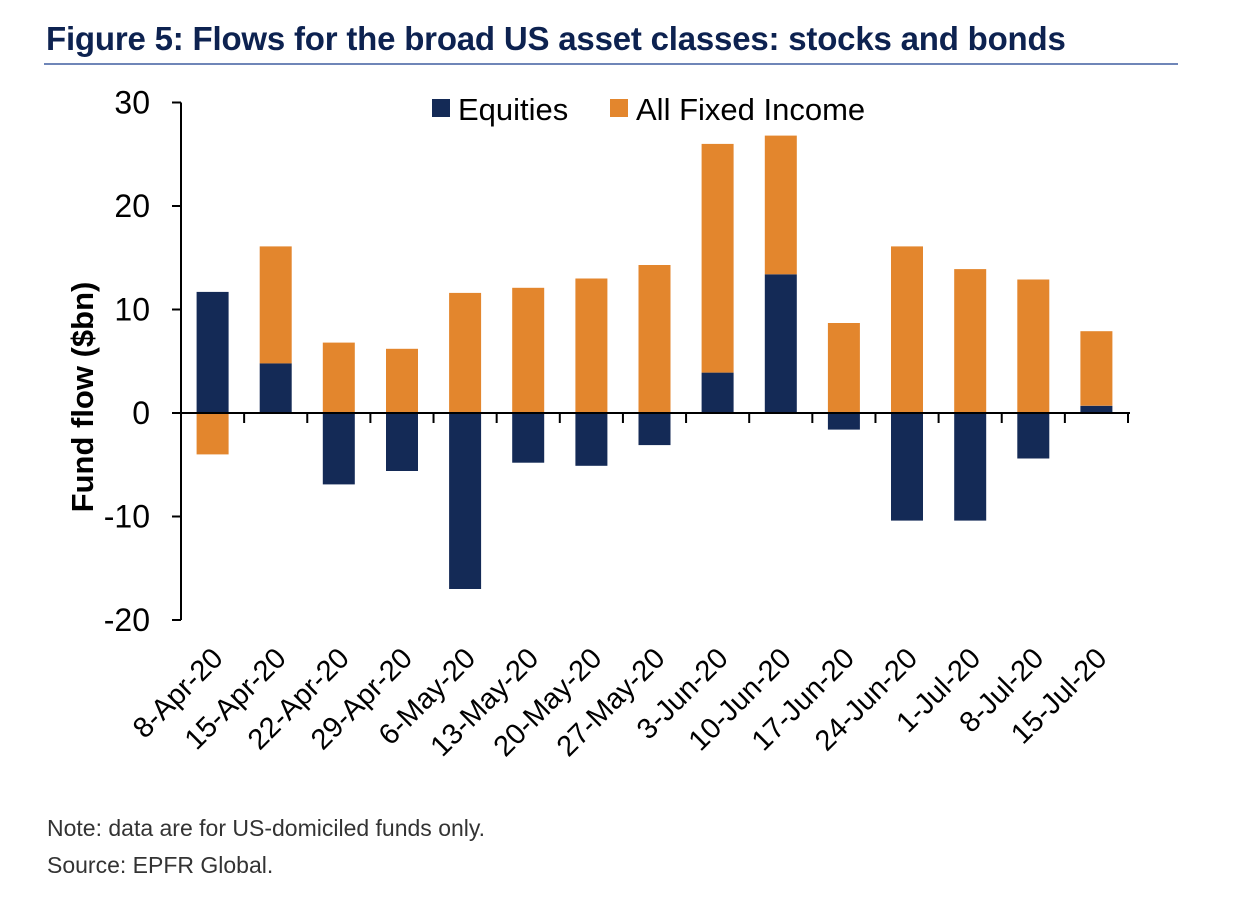 The image size is (1242, 912). Describe the element at coordinates (619, 108) in the screenshot. I see `legend-swatch-fixed-income` at that location.